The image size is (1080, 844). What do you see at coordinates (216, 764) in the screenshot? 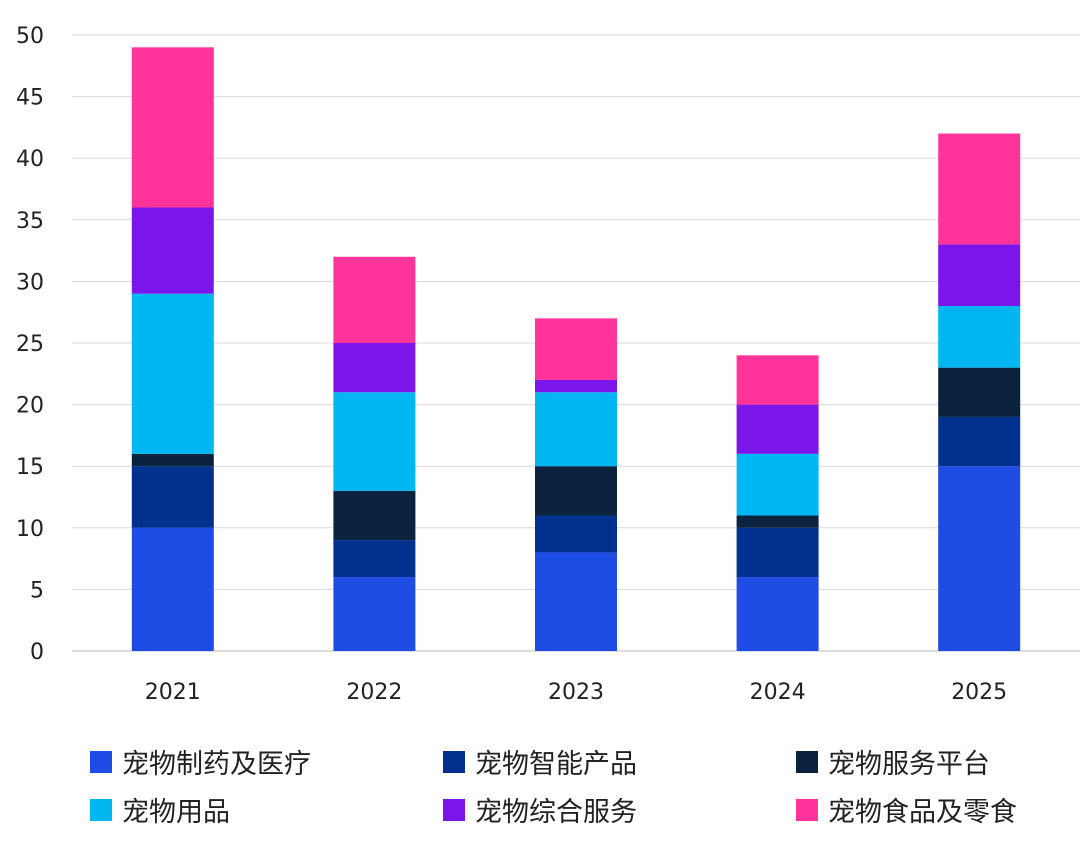
I see `legend-label: 宠物制药及医疗` at bounding box center [216, 764].